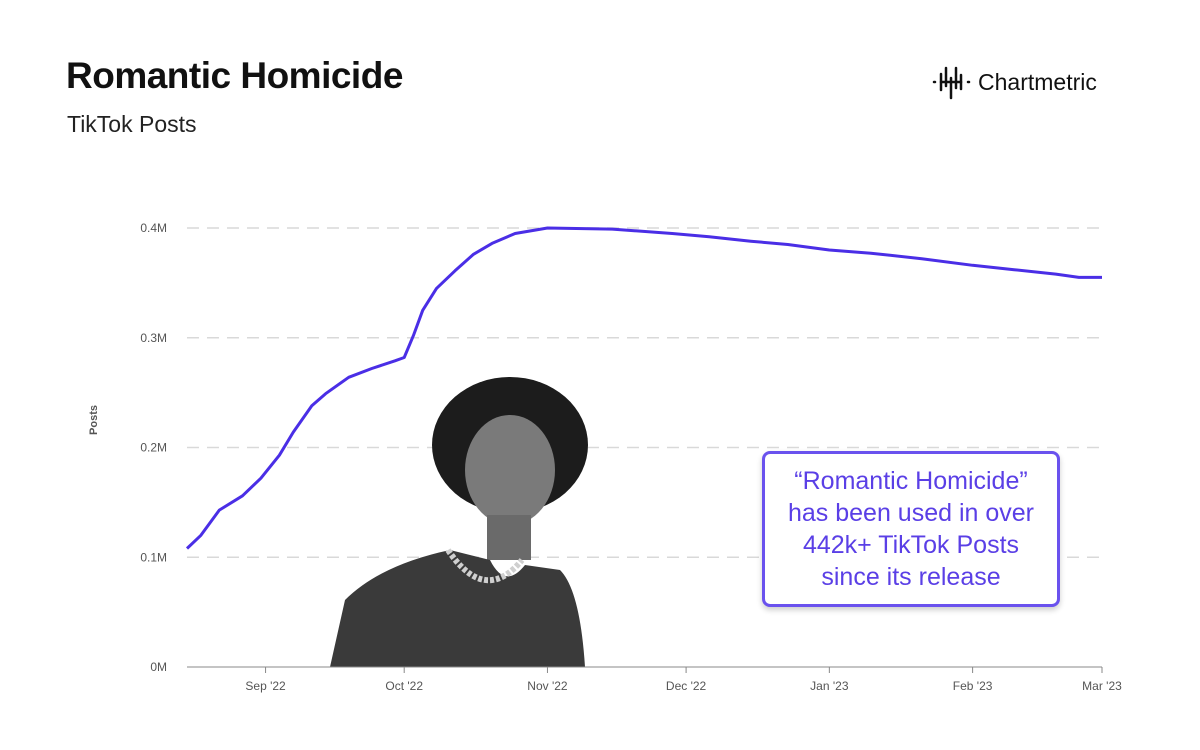 Image resolution: width=1200 pixels, height=750 pixels. What do you see at coordinates (158, 667) in the screenshot?
I see `y-tick-label: 0M` at bounding box center [158, 667].